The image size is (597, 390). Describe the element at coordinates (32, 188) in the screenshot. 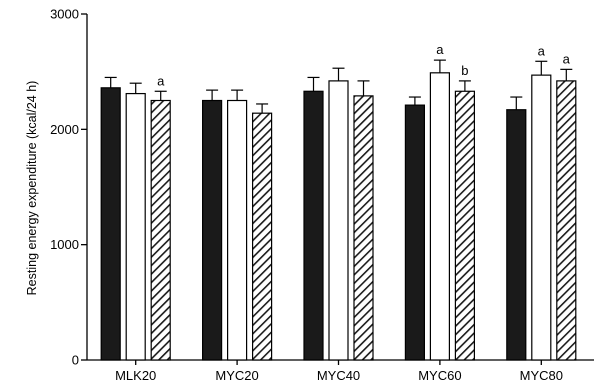

I see `y-axis-label: Resting energy expenditure (kcal/24 h)` at that location.